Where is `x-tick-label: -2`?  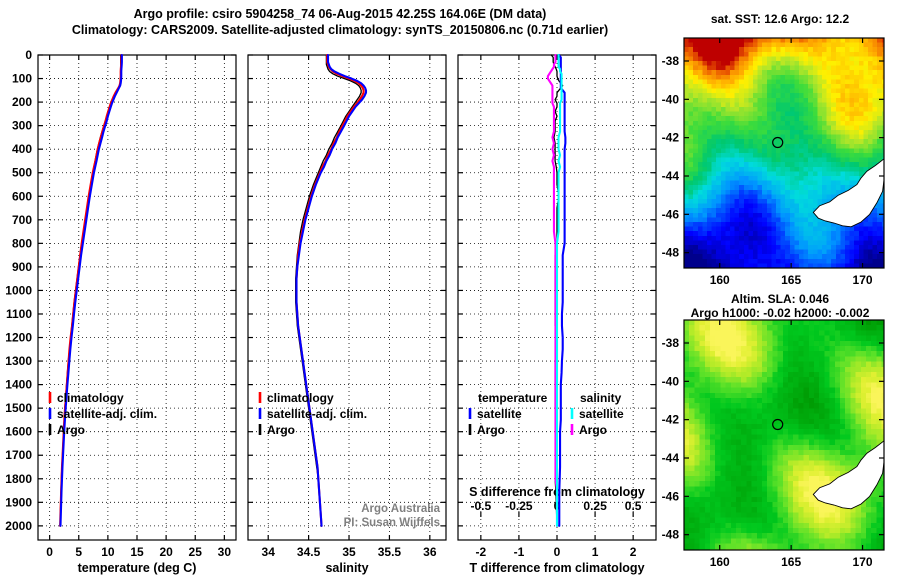
x-tick-label: -2 is located at coordinates (481, 552).